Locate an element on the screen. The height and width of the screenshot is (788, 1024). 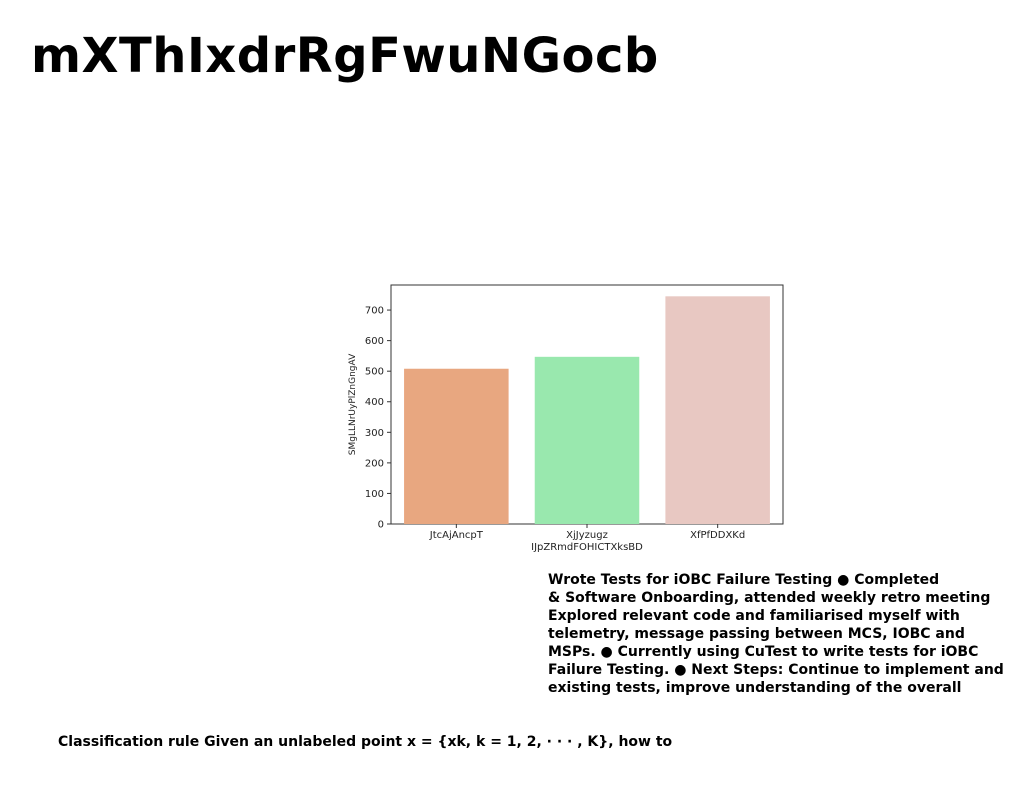
y-tick-label: 300 is located at coordinates (374, 433).